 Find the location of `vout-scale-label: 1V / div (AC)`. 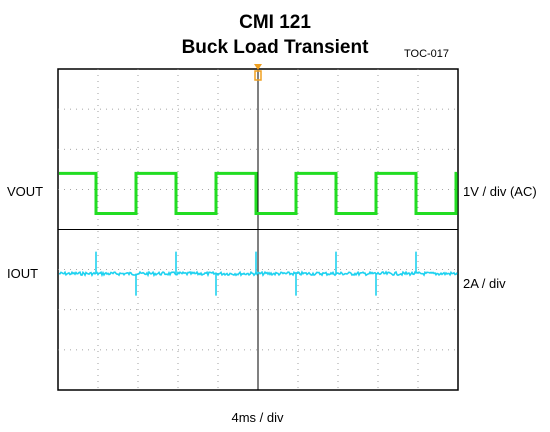

vout-scale-label: 1V / div (AC) is located at coordinates (500, 191).